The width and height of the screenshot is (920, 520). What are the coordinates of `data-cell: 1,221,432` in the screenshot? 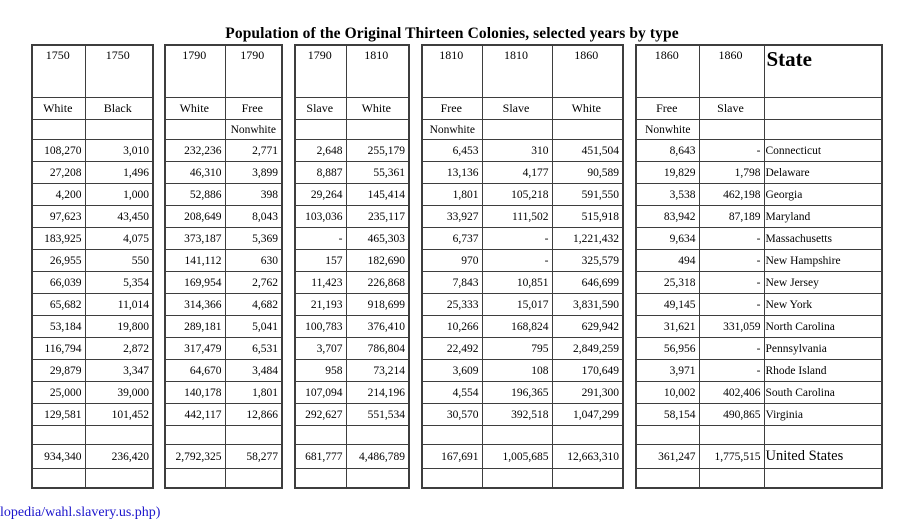 It's located at (587, 238).